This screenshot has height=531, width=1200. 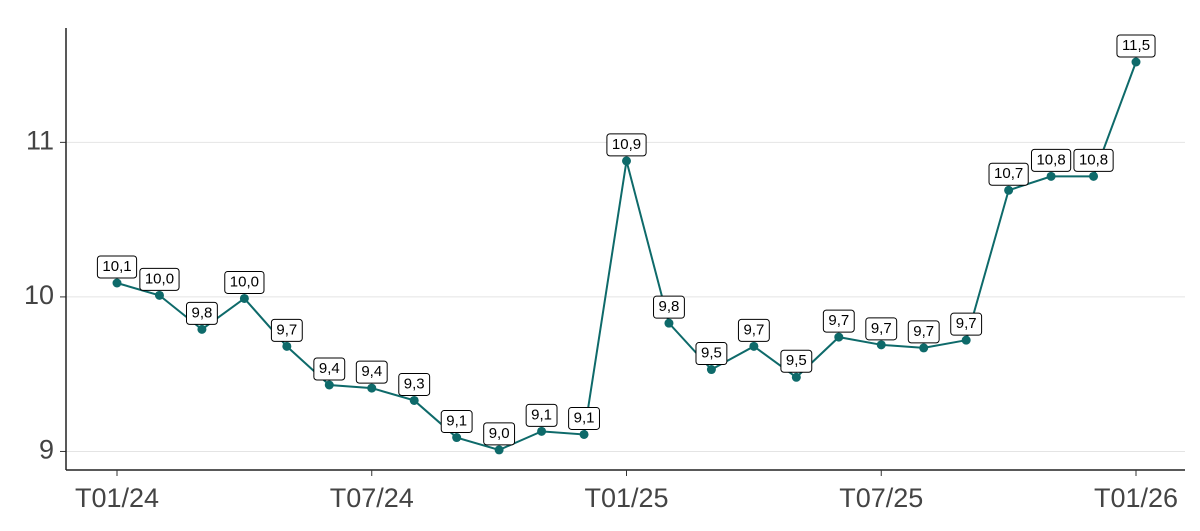 I want to click on value-label: 11,5, so click(x=1136, y=45).